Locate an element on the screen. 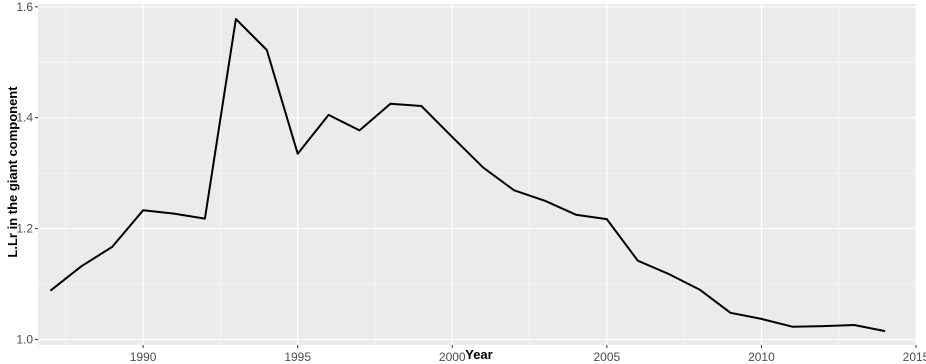 The width and height of the screenshot is (926, 364). x-tick-label: 1990 is located at coordinates (143, 357).